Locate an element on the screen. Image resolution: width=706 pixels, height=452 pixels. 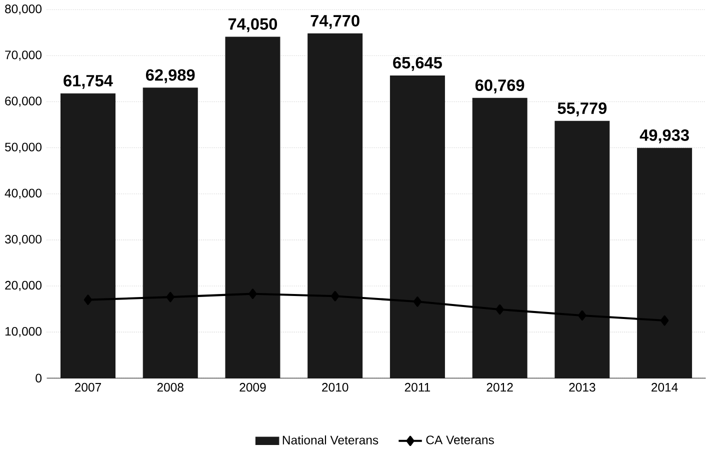
y-tick-label: 80,000 is located at coordinates (23, 9).